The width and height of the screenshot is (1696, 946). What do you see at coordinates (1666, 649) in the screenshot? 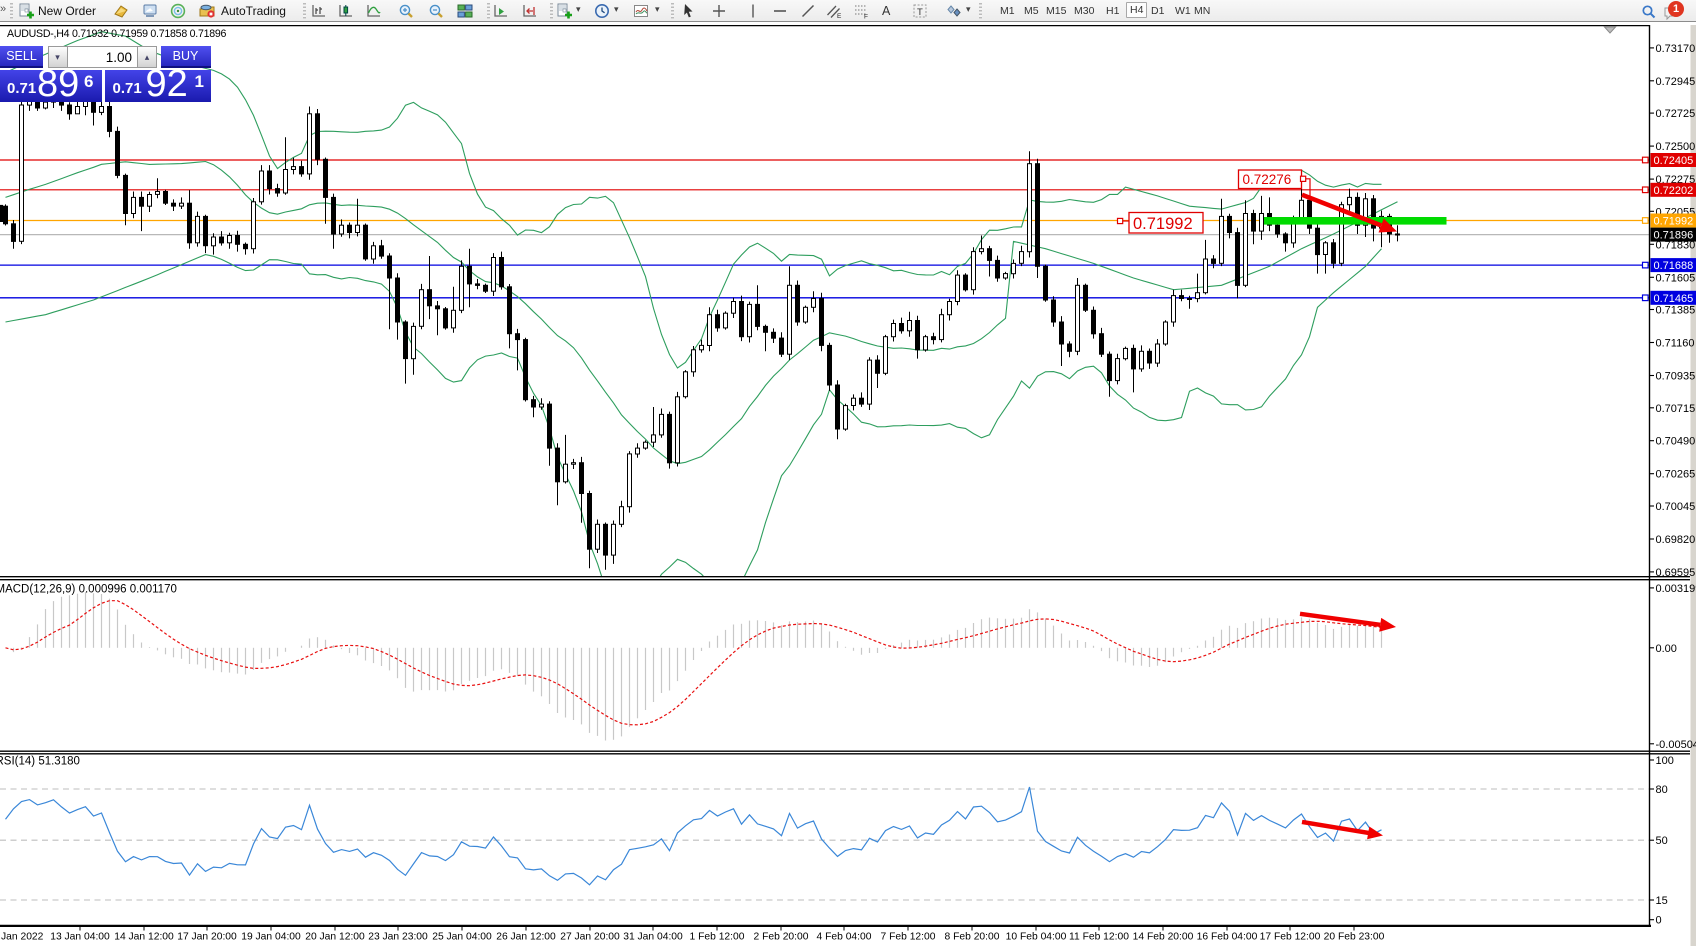
I see `svg-text: 0.00` at bounding box center [1666, 649].